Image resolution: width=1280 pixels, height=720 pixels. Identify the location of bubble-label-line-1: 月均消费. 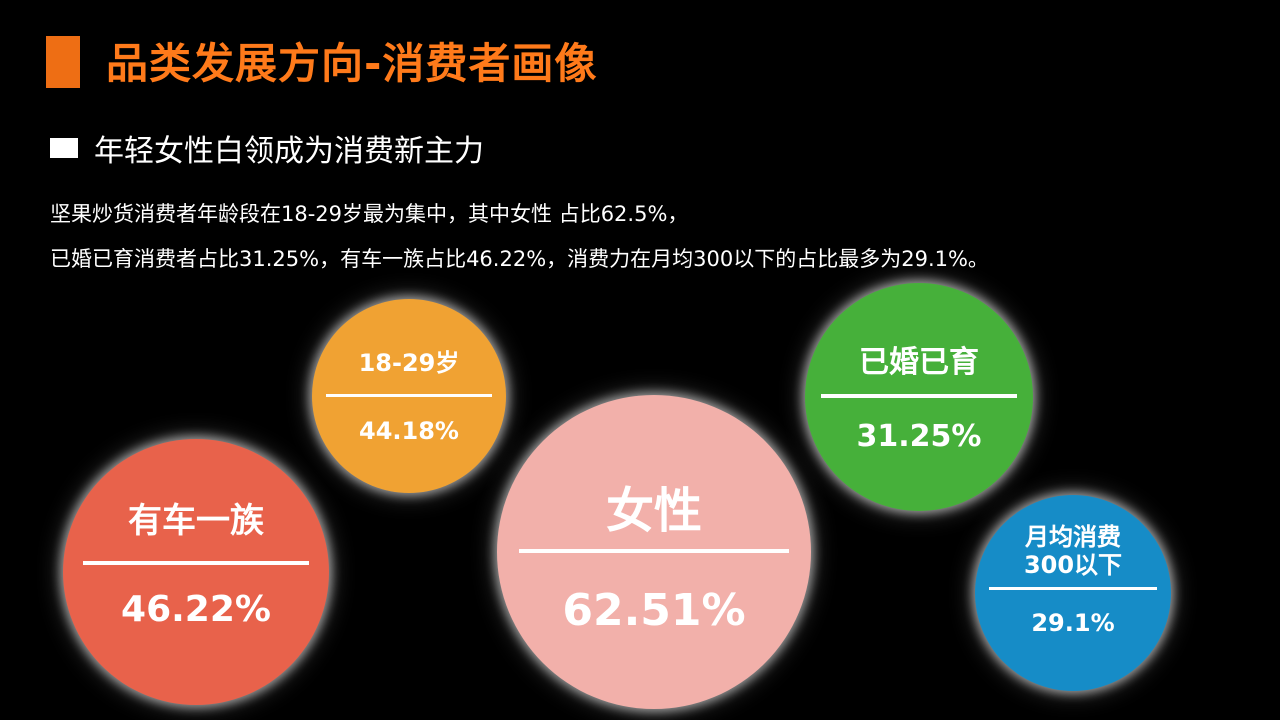
(1073, 537).